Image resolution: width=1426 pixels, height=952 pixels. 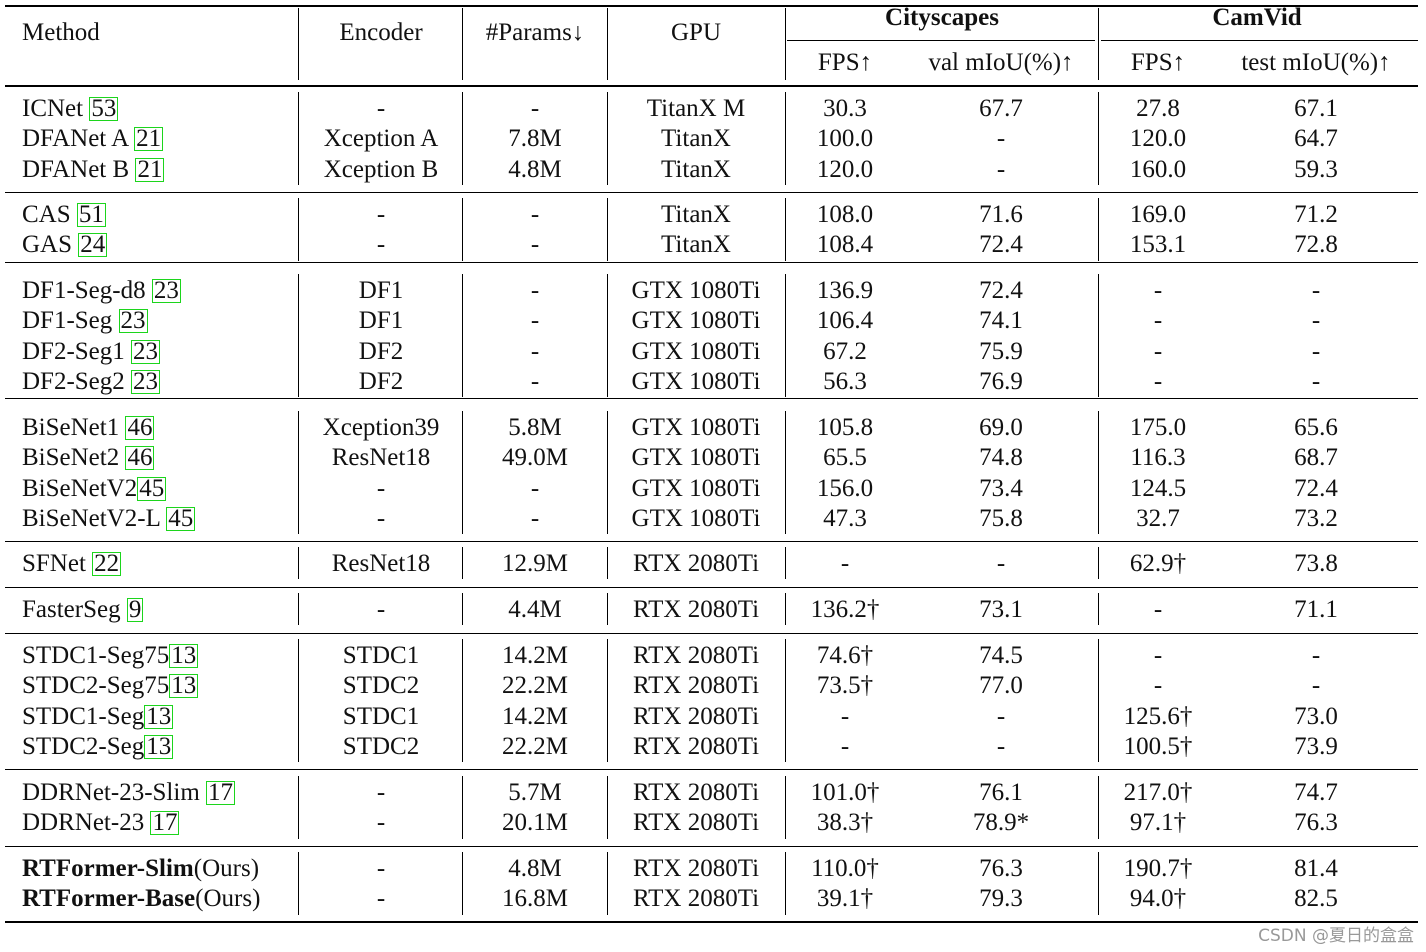 What do you see at coordinates (1001, 321) in the screenshot?
I see `city-miou-cell: 74.1` at bounding box center [1001, 321].